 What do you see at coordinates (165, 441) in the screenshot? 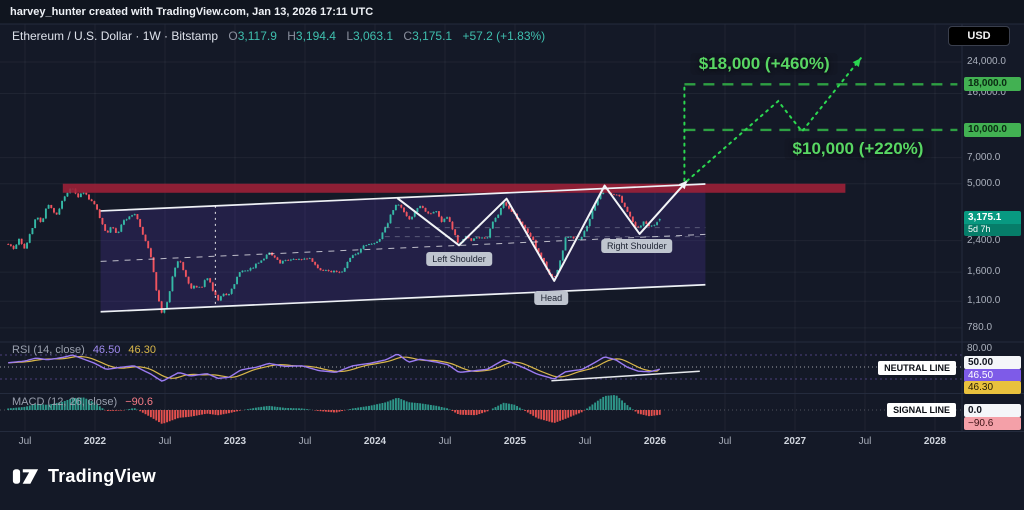
I see `time-axis-label-jul-2022-5: Jul` at bounding box center [165, 441].